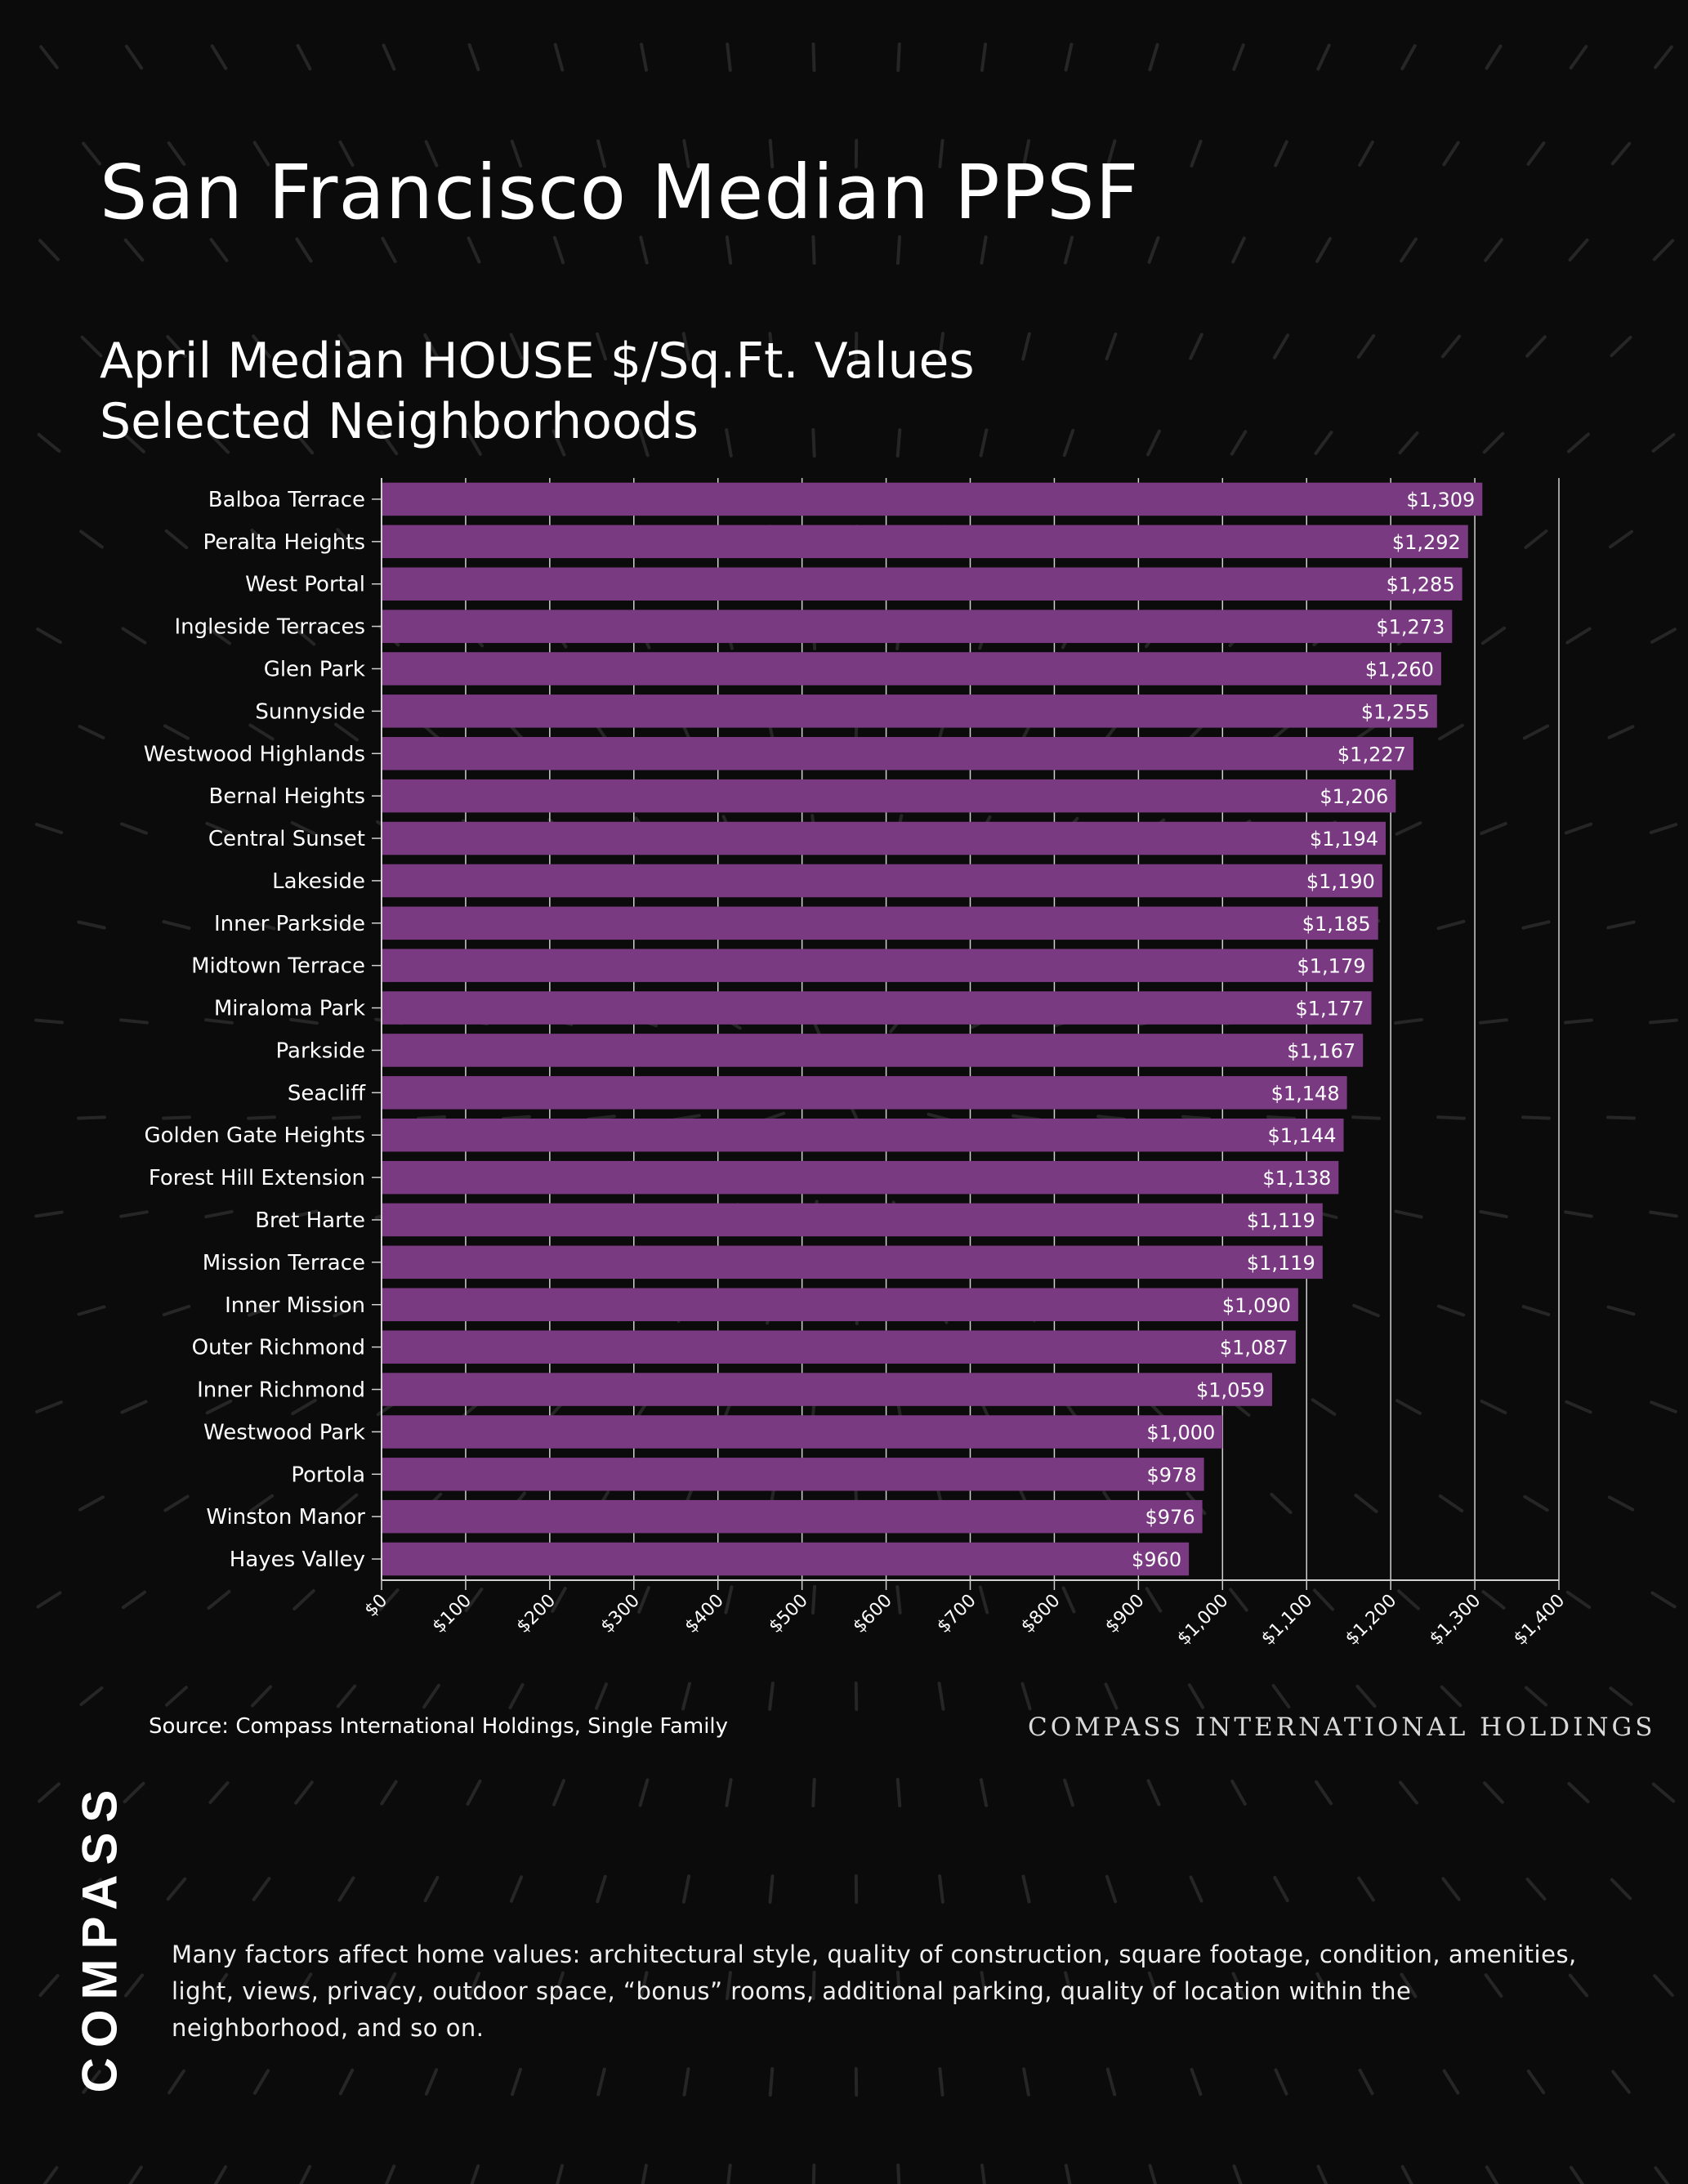 This screenshot has height=2184, width=1688. I want to click on category-label: Central Sunset, so click(286, 839).